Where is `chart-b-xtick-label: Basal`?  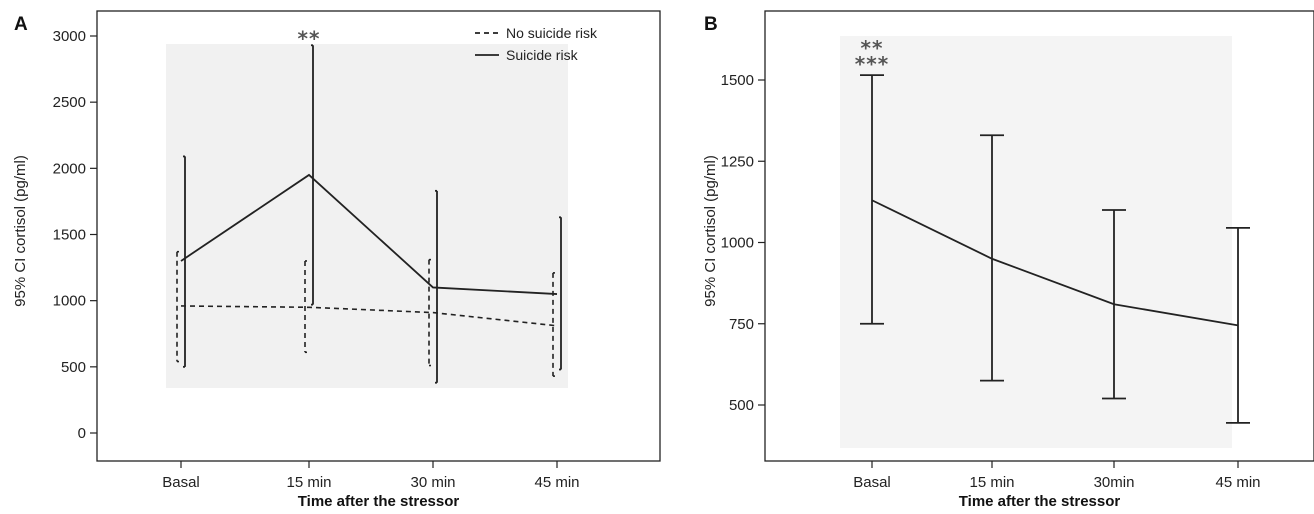
chart-b-xtick-label: Basal is located at coordinates (872, 482).